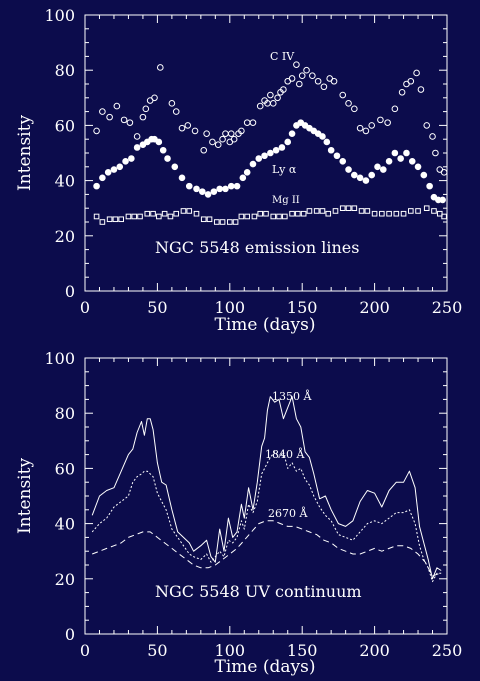 The width and height of the screenshot is (480, 681). Describe the element at coordinates (85, 650) in the screenshot. I see `x-tick-label: 0` at that location.